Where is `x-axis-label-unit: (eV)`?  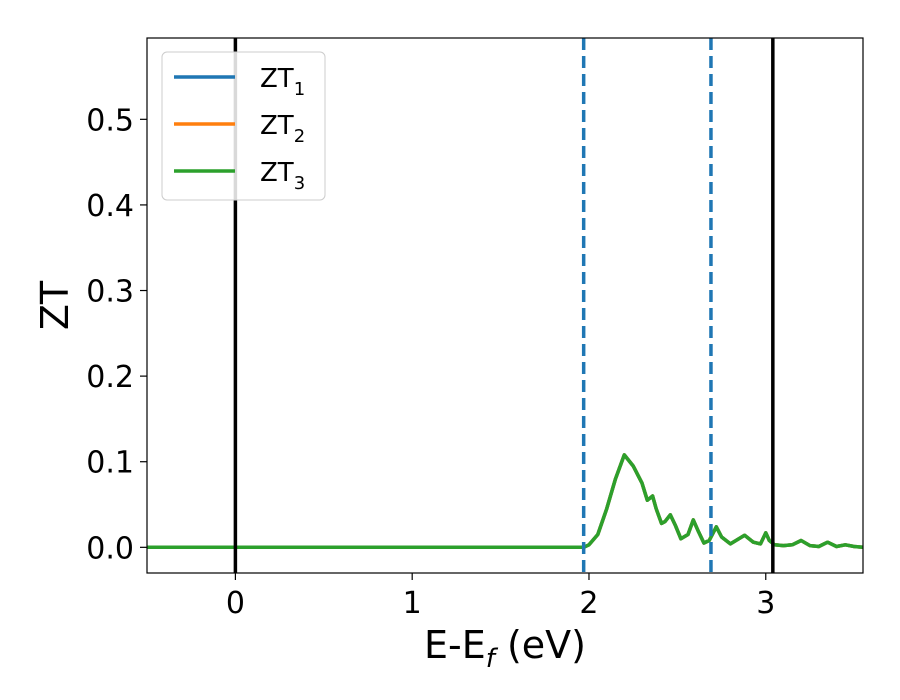
x-axis-label-unit: (eV) is located at coordinates (540, 645).